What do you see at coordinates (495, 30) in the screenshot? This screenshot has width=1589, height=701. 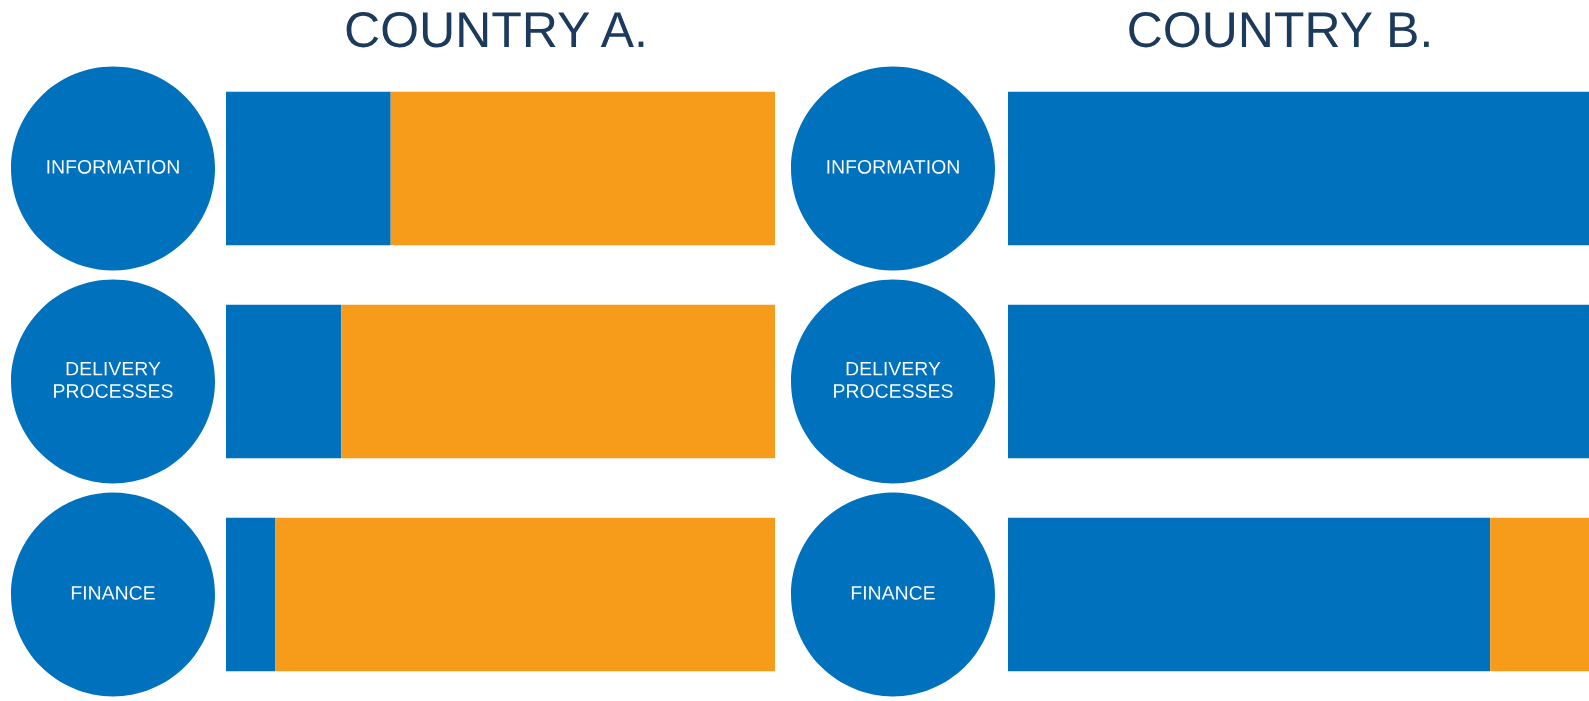 I see `chart-title: COUNTRY A.` at bounding box center [495, 30].